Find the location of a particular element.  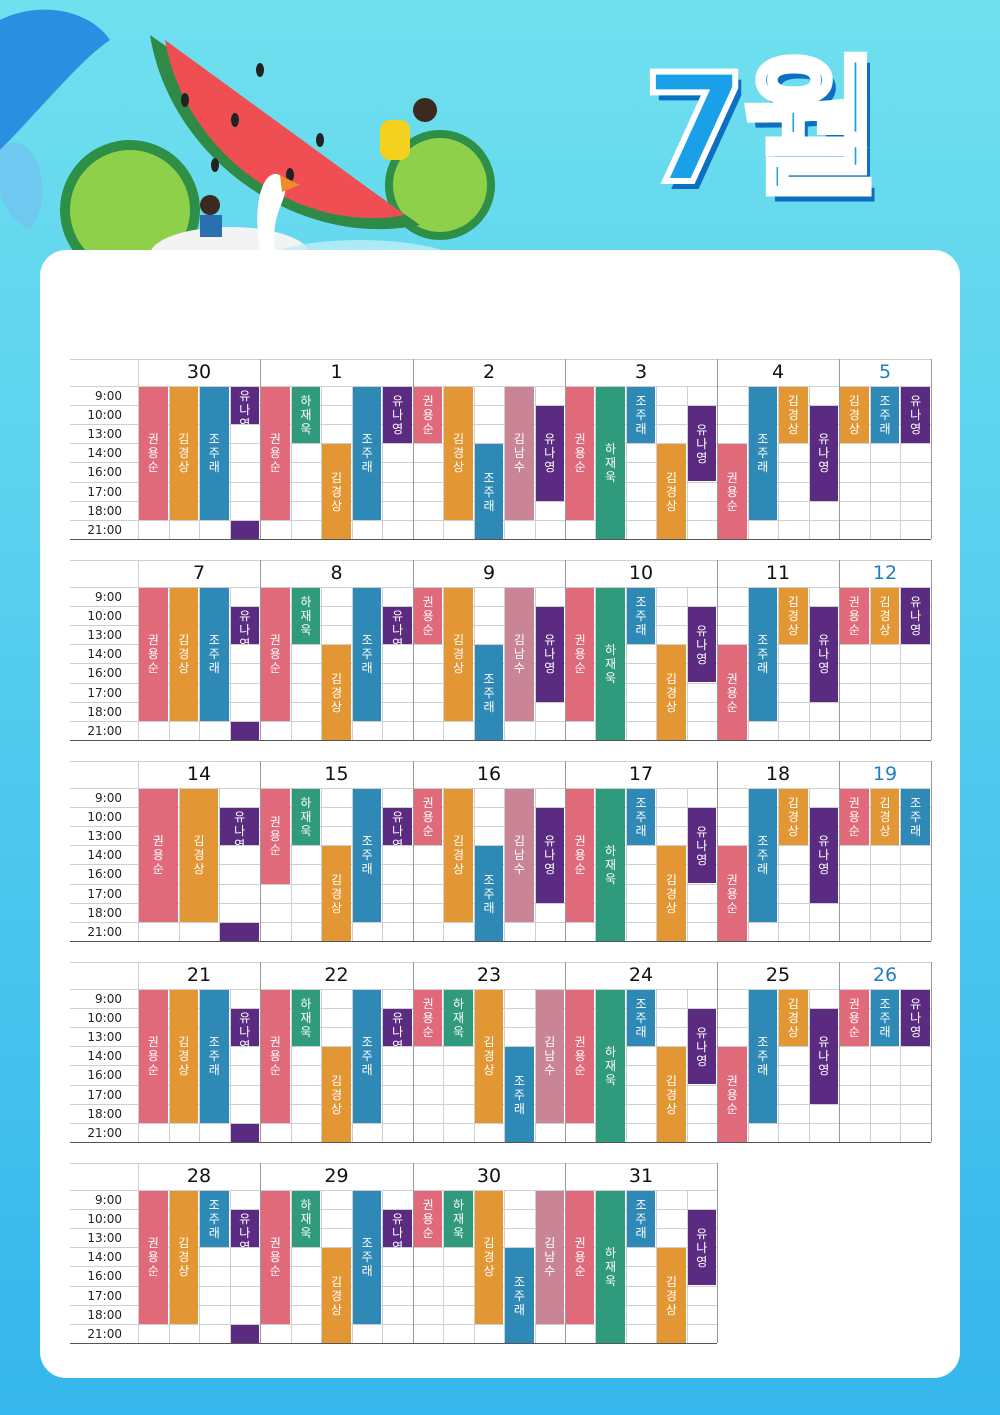

day-header: 9 is located at coordinates (489, 573).